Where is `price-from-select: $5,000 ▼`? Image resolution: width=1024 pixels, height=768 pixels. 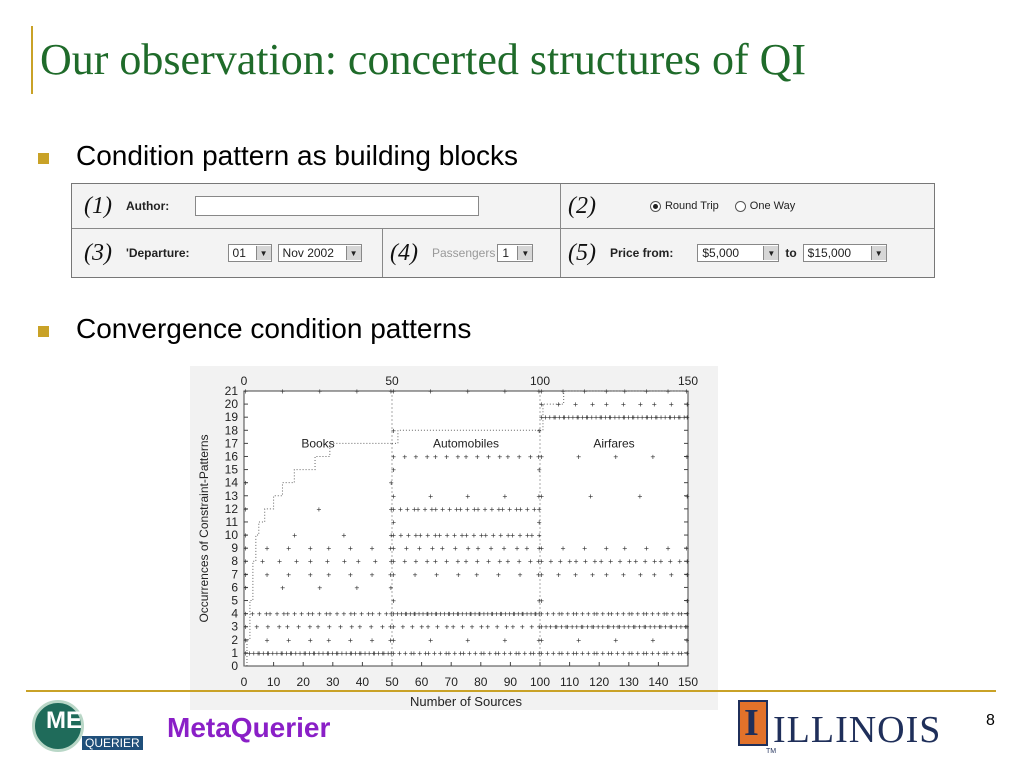
price-from-select: $5,000 ▼ is located at coordinates (738, 253).